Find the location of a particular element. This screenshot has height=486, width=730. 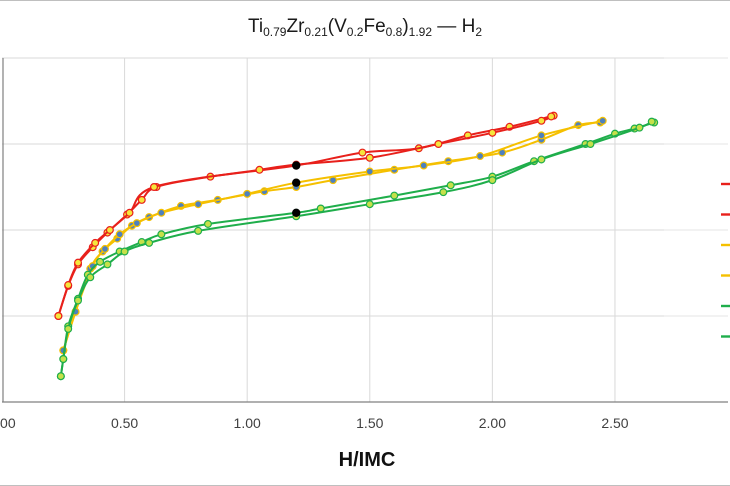

title-subscript: 0.79 is located at coordinates (275, 32).